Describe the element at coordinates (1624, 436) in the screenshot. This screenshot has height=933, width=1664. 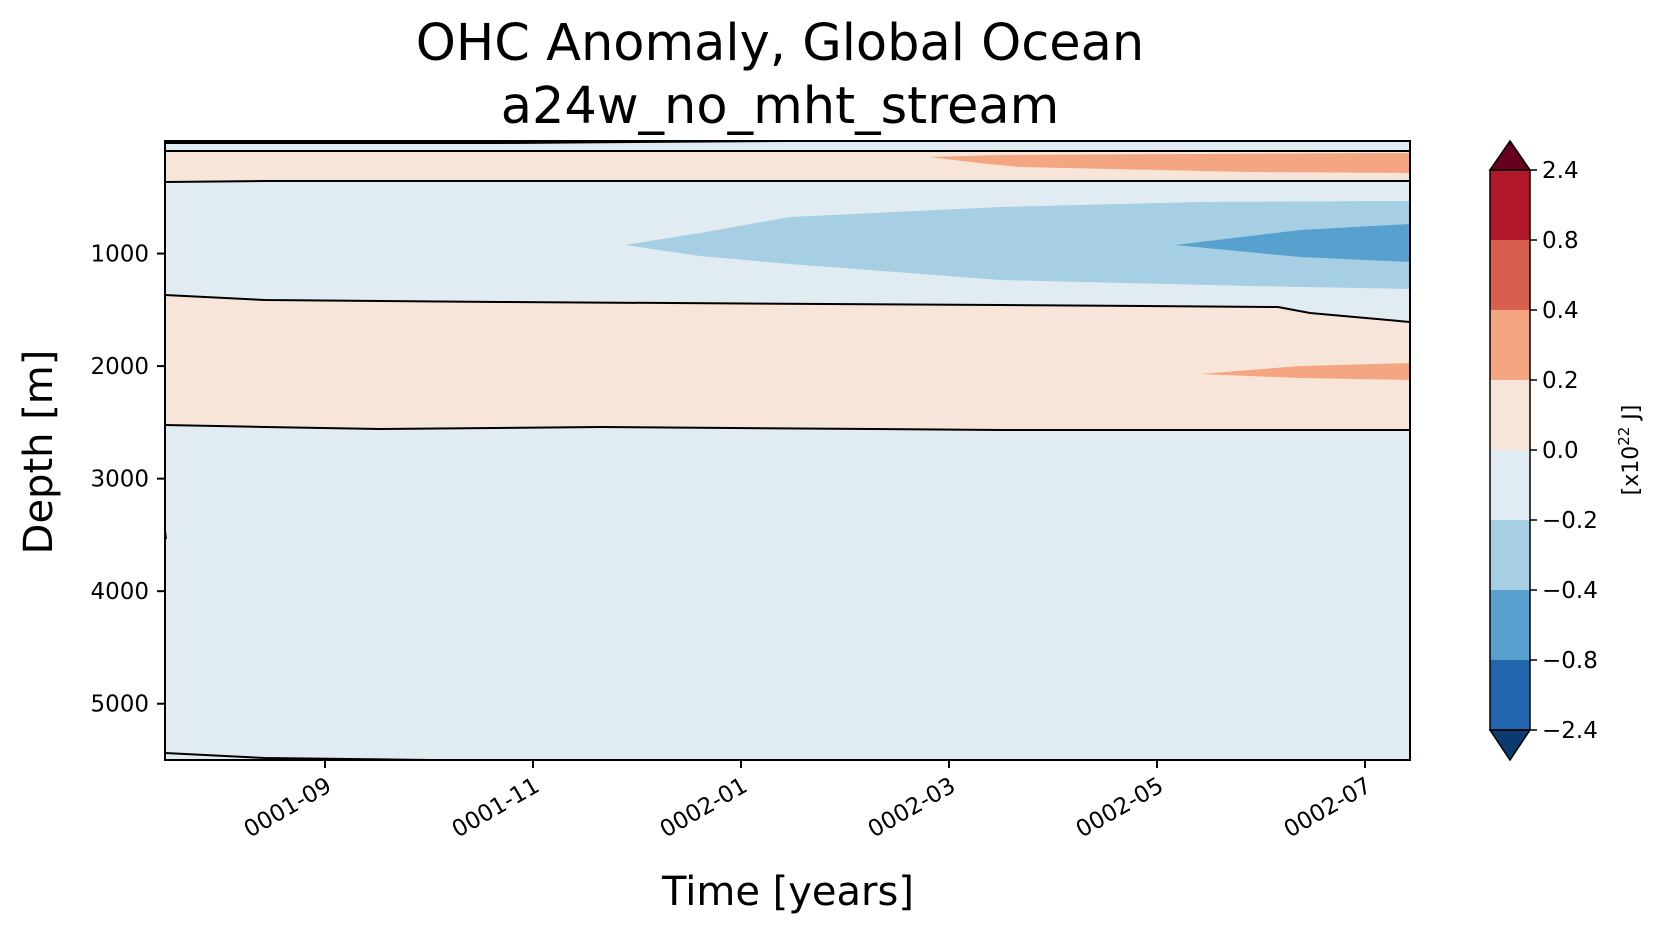
I see `colorbar-label-exponent: 22` at that location.